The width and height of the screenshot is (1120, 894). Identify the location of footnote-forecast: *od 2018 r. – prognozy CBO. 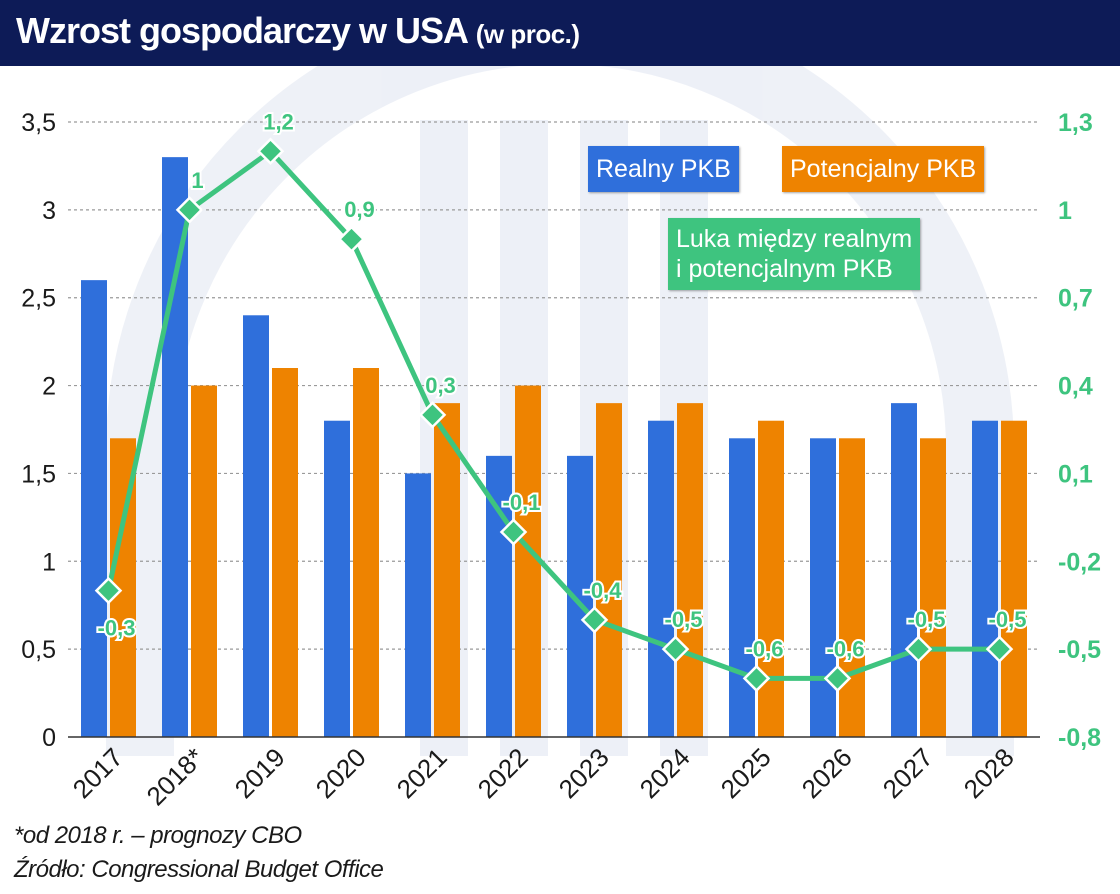
(158, 835).